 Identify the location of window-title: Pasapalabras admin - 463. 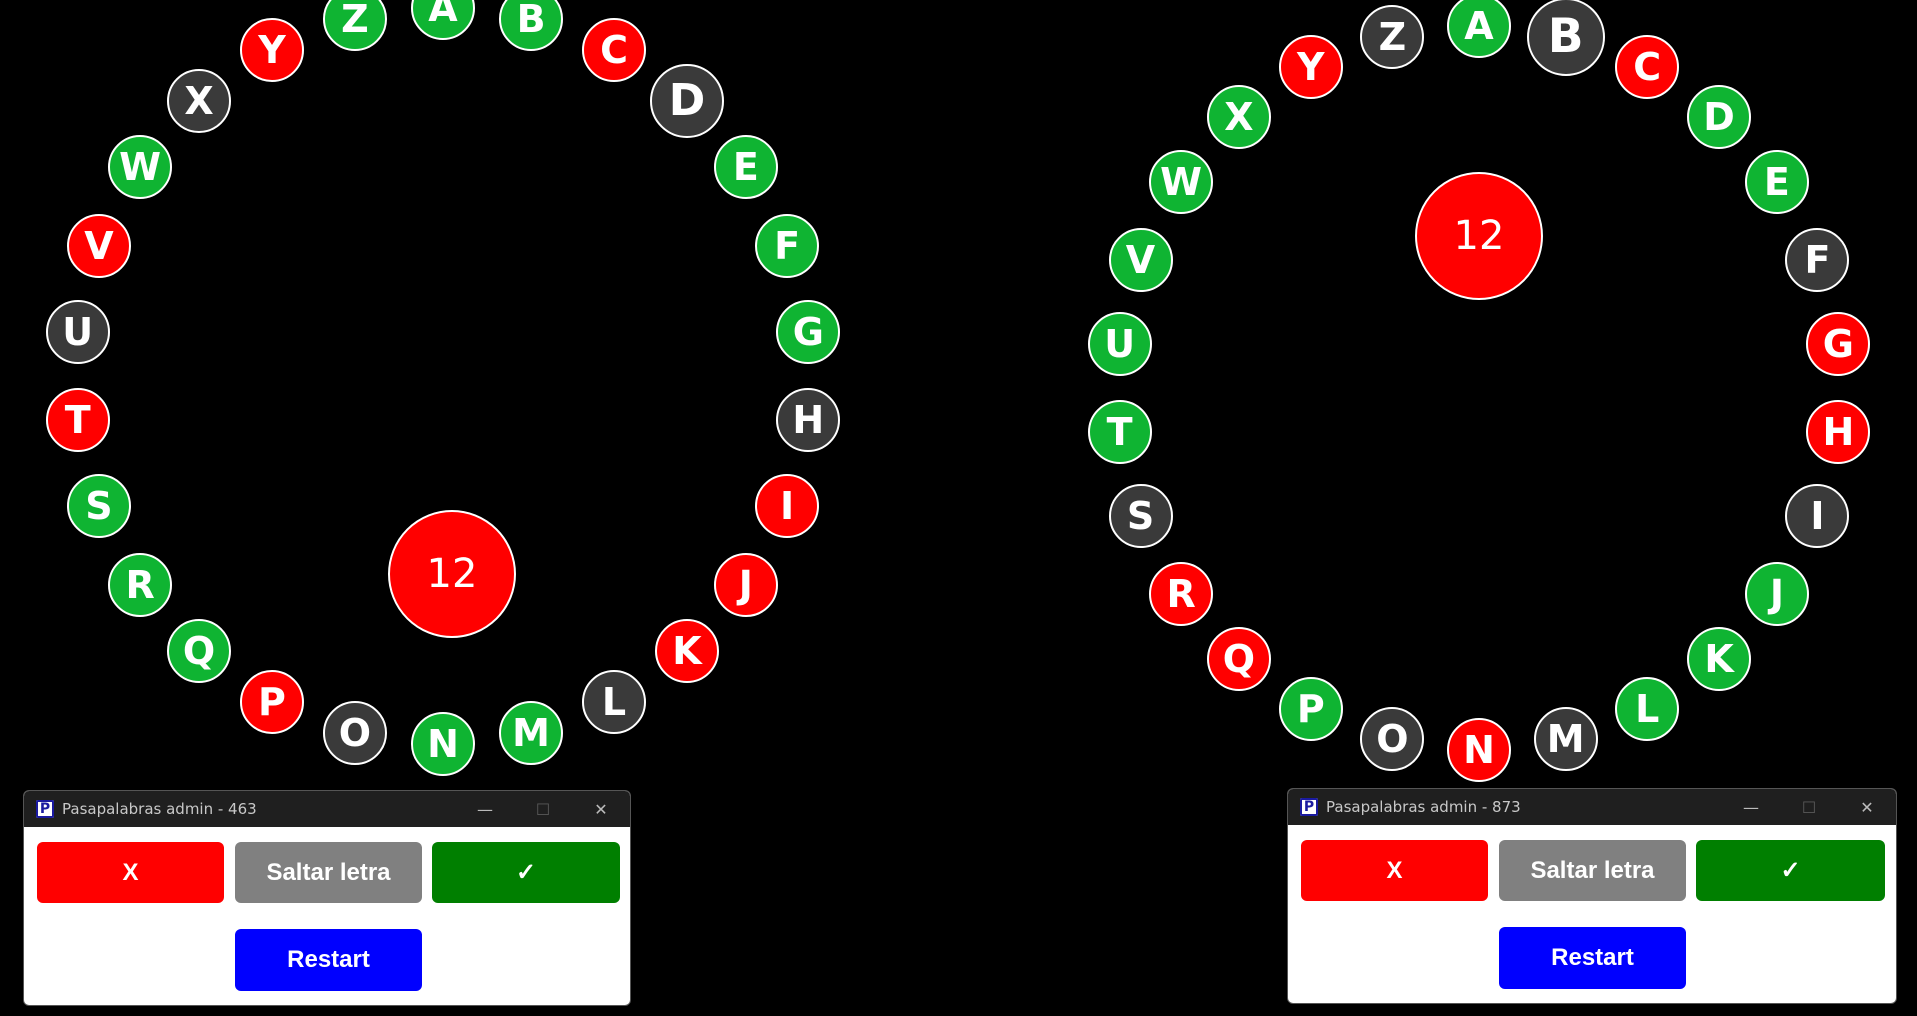
(159, 809).